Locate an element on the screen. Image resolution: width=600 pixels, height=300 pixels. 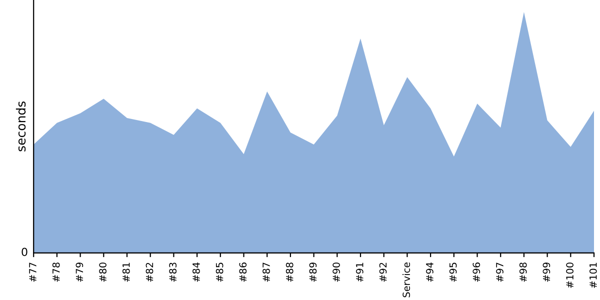
x-tick-label: #90 is located at coordinates (336, 272).